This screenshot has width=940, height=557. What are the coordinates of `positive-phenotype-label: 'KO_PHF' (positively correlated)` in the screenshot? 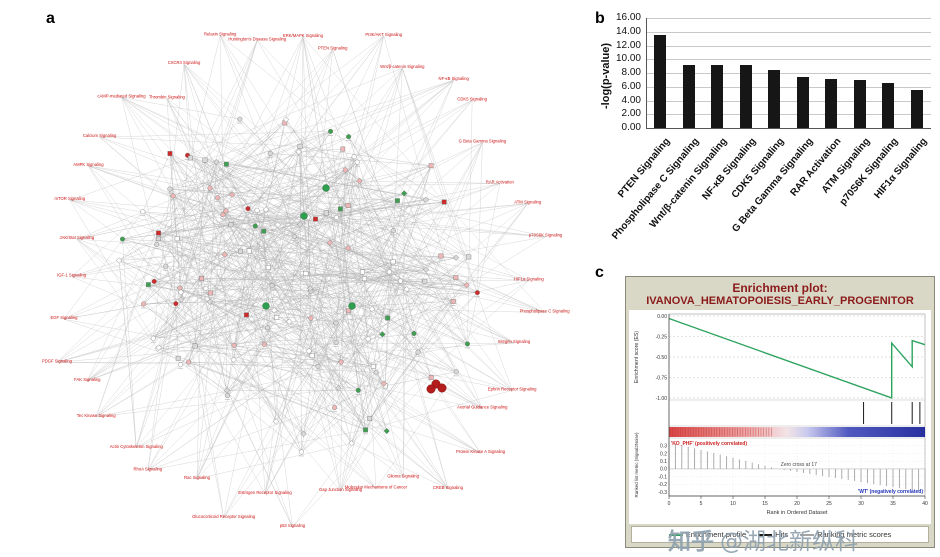 It's located at (709, 444).